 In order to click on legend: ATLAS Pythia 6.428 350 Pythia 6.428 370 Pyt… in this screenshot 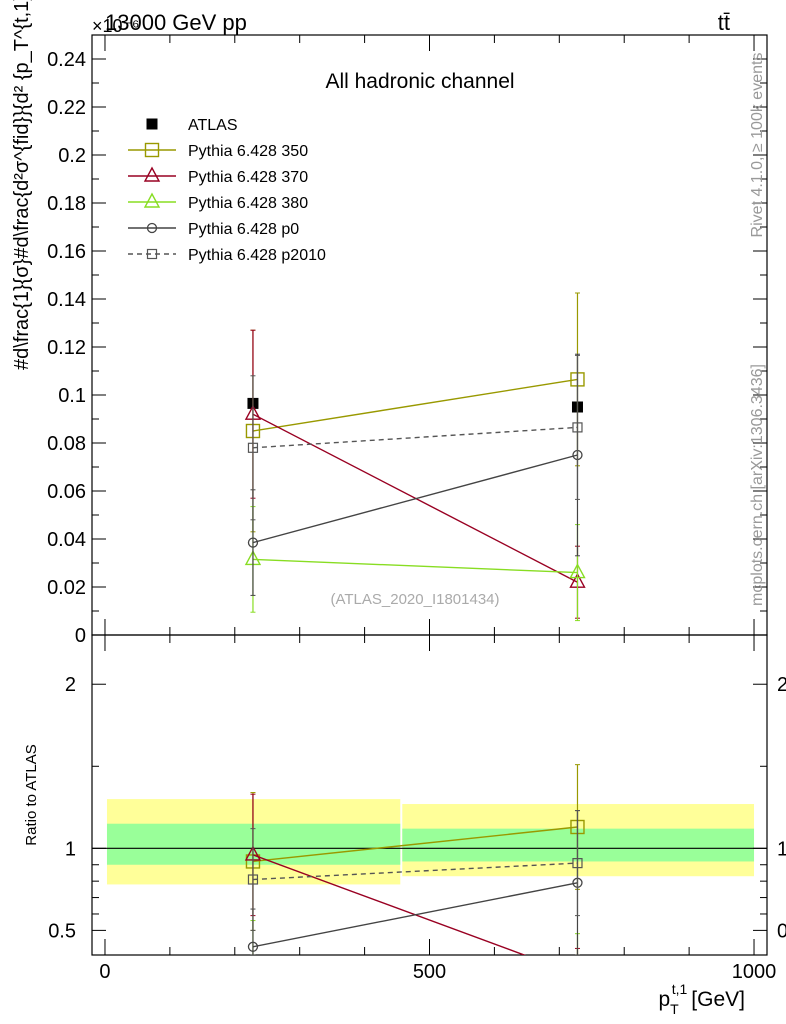, I will do `click(227, 190)`.